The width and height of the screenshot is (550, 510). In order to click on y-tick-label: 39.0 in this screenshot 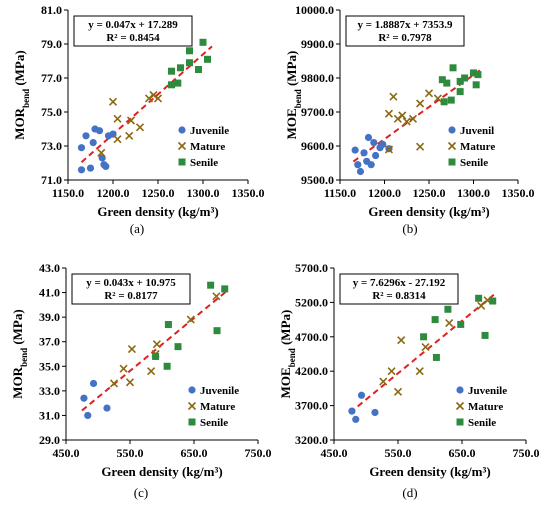, I will do `click(49, 317)`.